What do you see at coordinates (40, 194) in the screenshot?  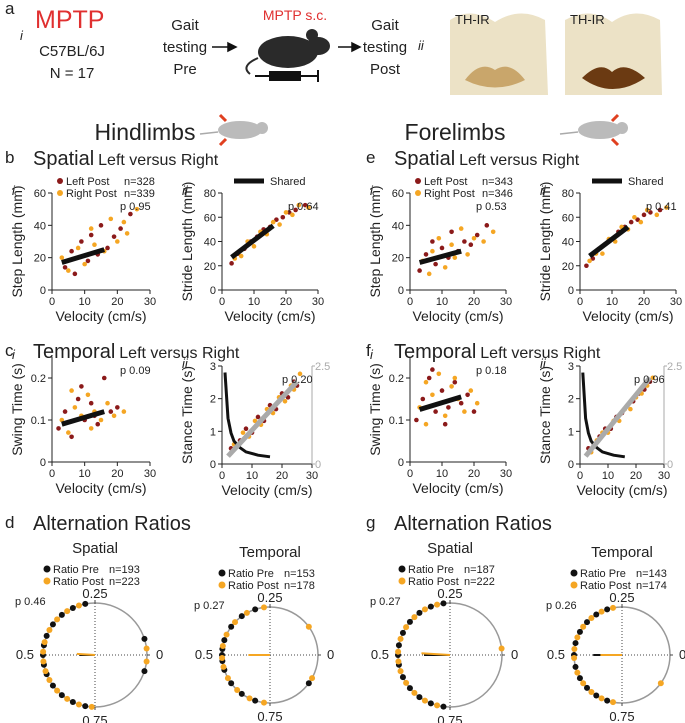 I see `y-tick-label: 60` at bounding box center [40, 194].